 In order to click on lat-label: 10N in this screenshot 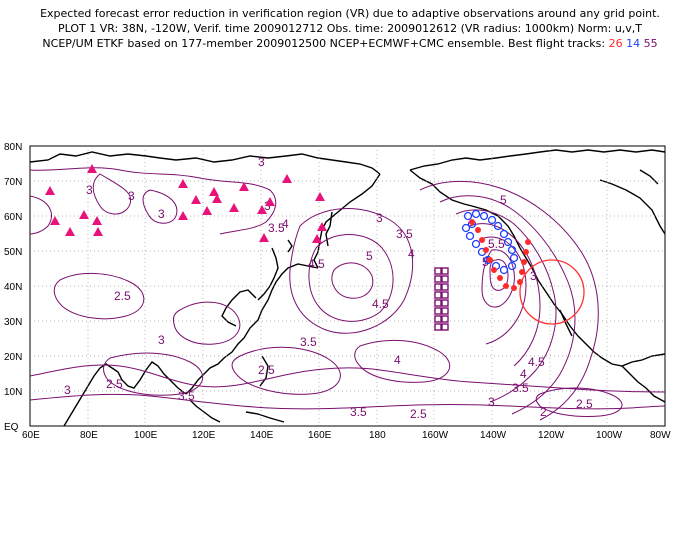, I will do `click(13, 392)`.